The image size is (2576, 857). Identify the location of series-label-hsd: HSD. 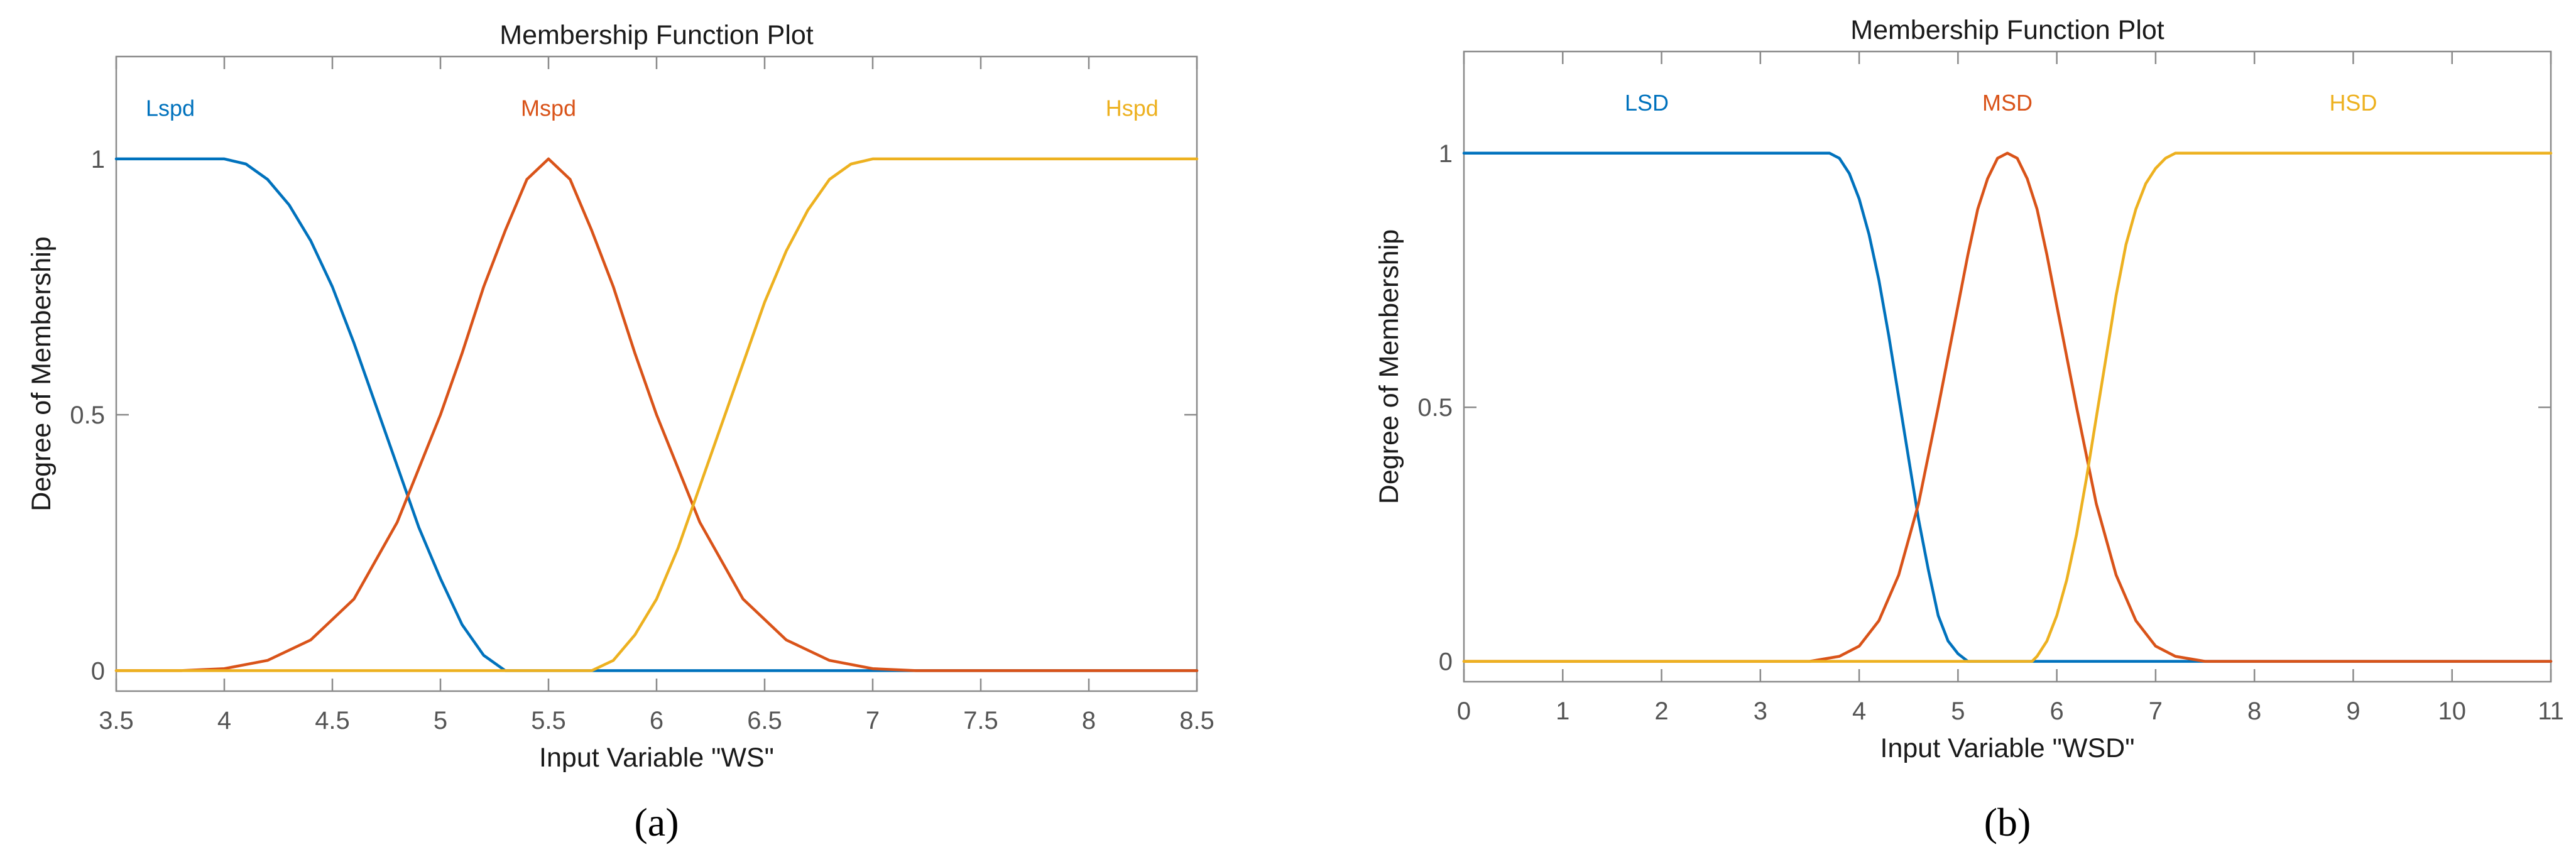
(2353, 103).